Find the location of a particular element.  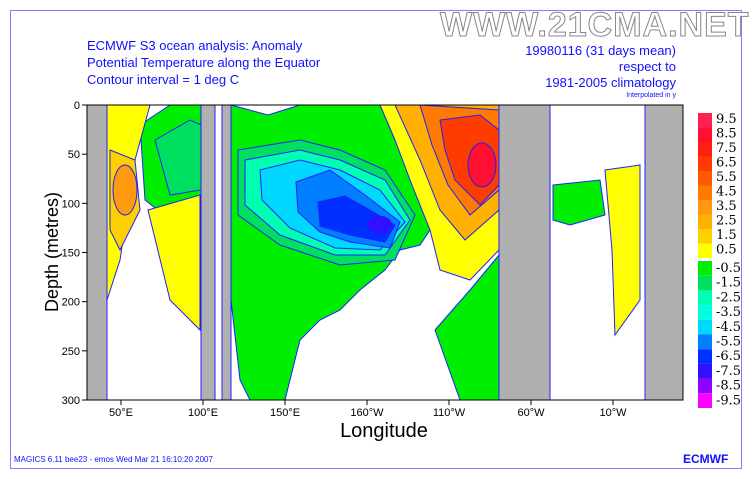

y-tick-label: 150 is located at coordinates (71, 254).